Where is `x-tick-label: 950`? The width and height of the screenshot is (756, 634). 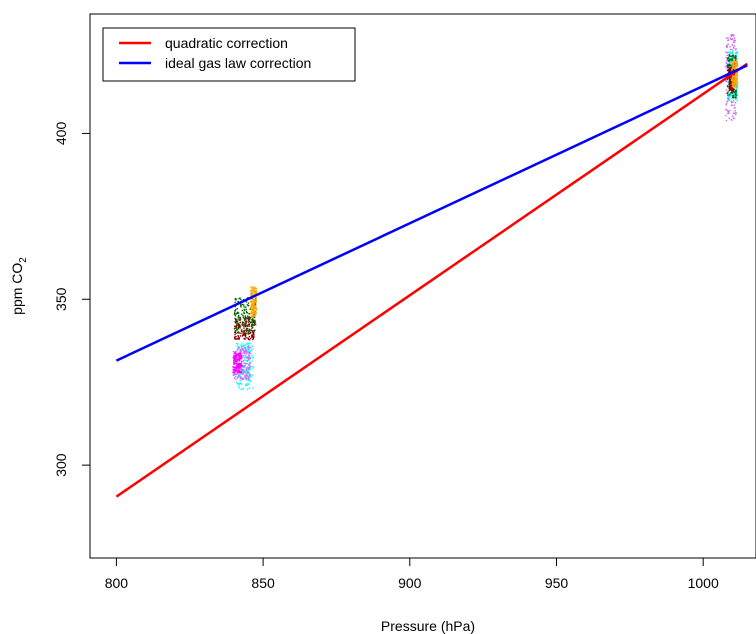
x-tick-label: 950 is located at coordinates (557, 583).